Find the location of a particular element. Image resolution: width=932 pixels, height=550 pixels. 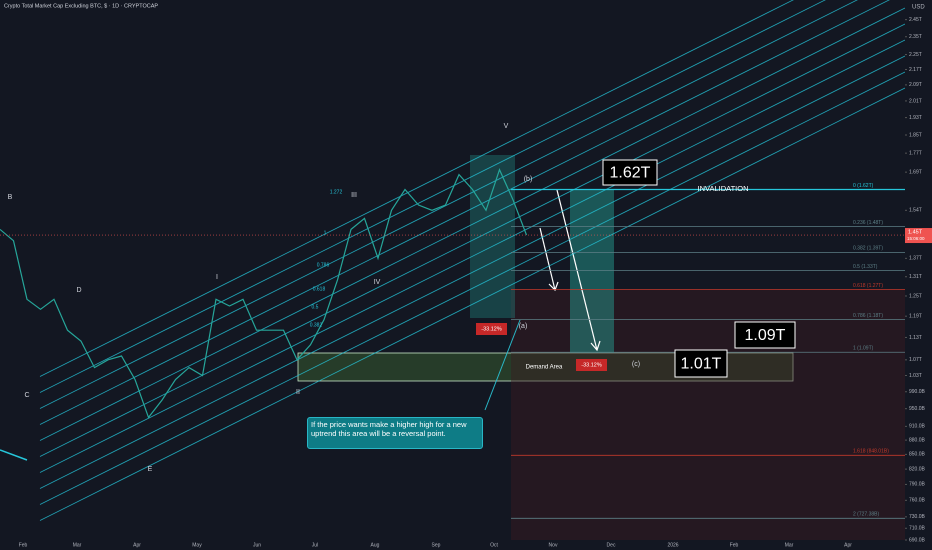

wave-label: V is located at coordinates (506, 126).